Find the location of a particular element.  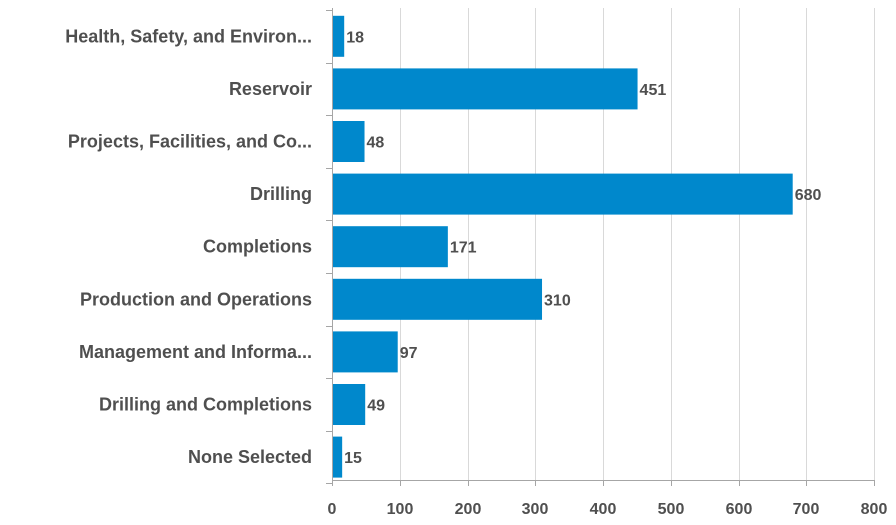

x-tick-label-100: 100 is located at coordinates (400, 509).